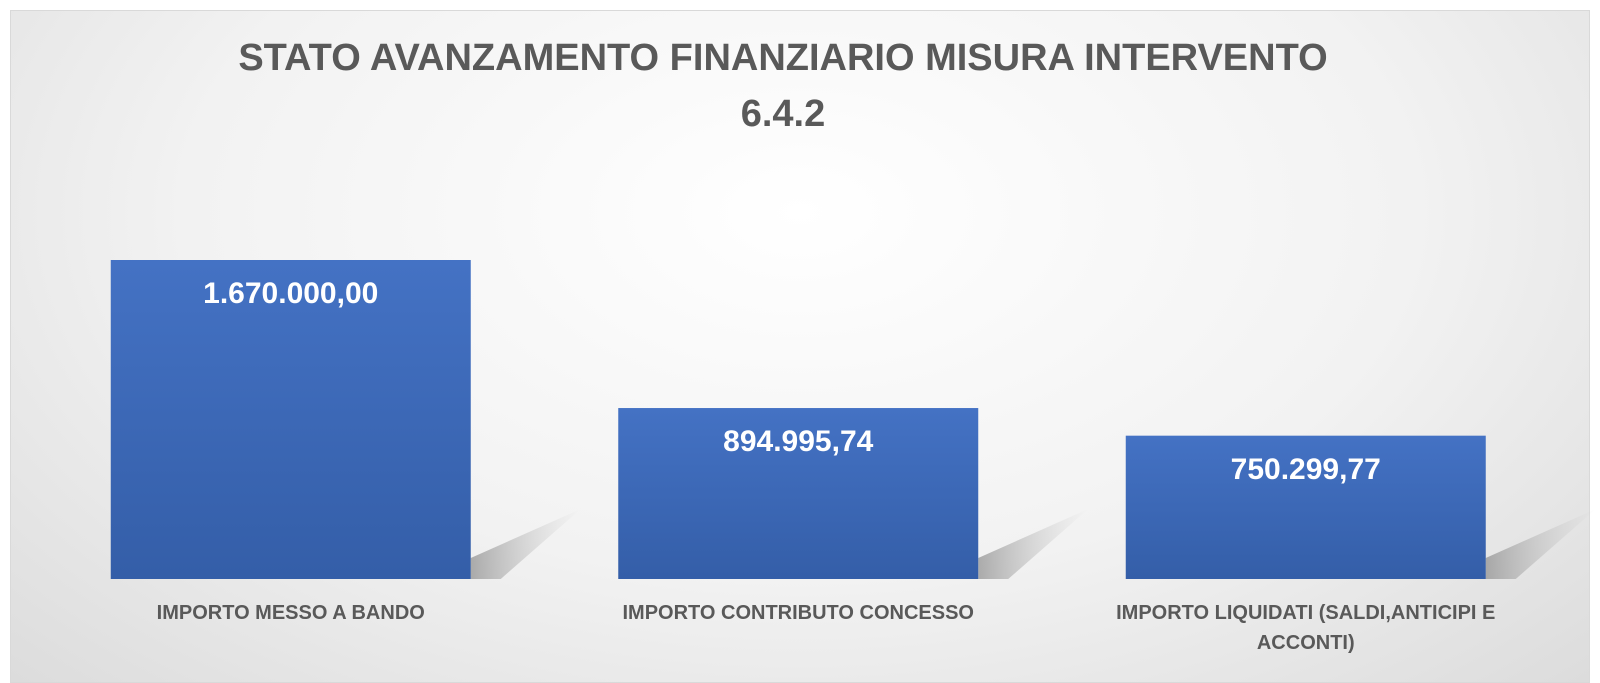  What do you see at coordinates (1305, 469) in the screenshot?
I see `value-label: 750.299,77` at bounding box center [1305, 469].